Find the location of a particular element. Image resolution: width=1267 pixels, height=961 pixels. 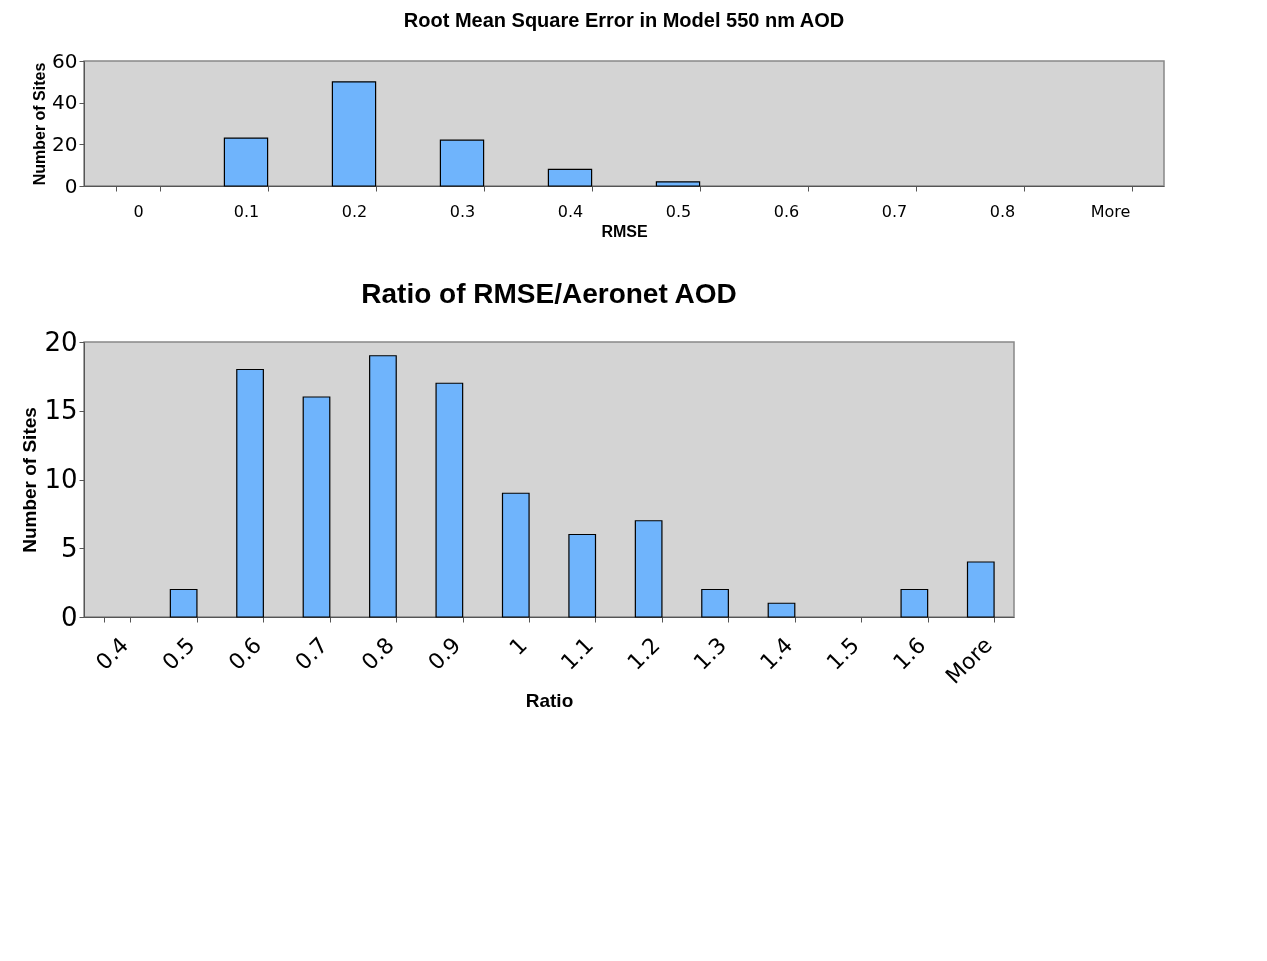

x-tick-label: 0.3 is located at coordinates (462, 211).